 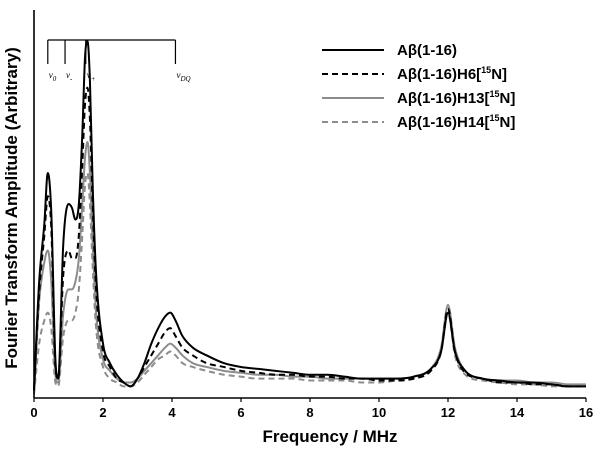 What do you see at coordinates (586, 412) in the screenshot?
I see `x-tick-label: 16` at bounding box center [586, 412].